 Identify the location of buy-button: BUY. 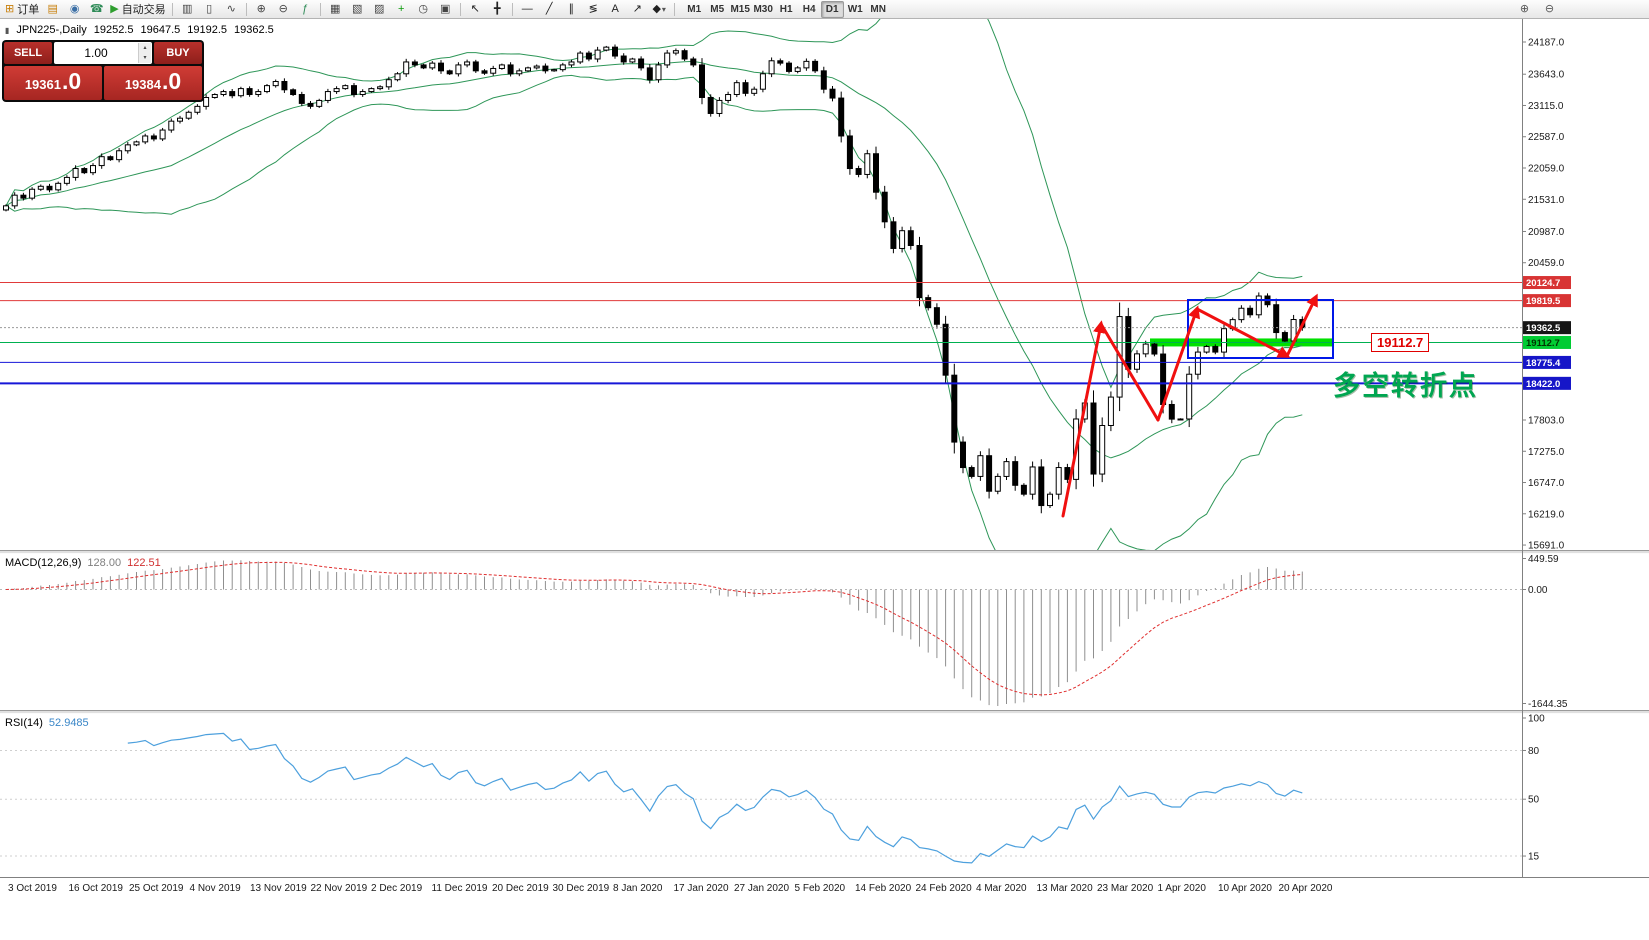
(178, 53).